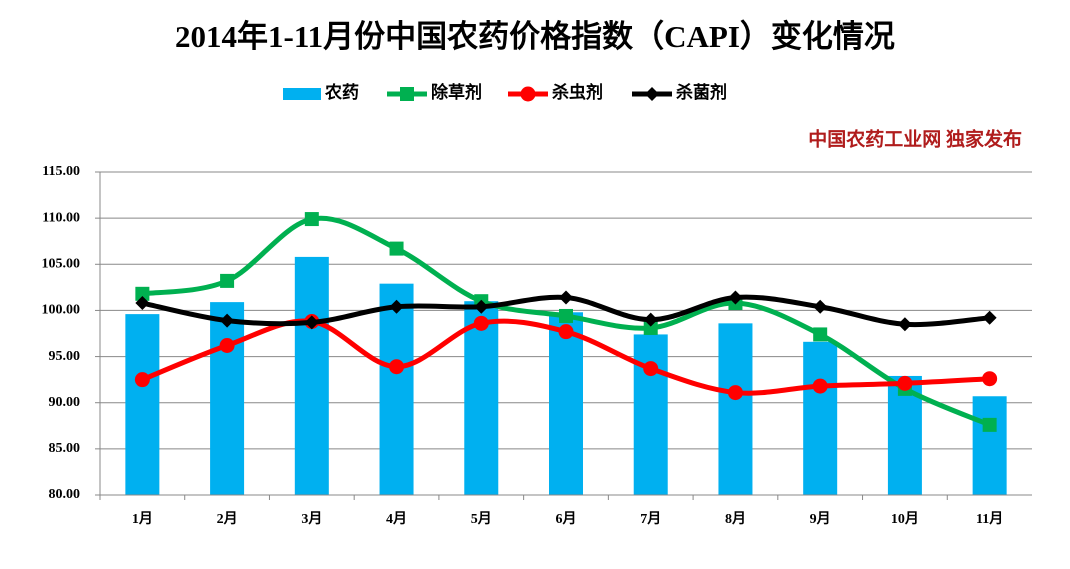 The width and height of the screenshot is (1070, 569). I want to click on y-tick-label: 90.00, so click(65, 402).